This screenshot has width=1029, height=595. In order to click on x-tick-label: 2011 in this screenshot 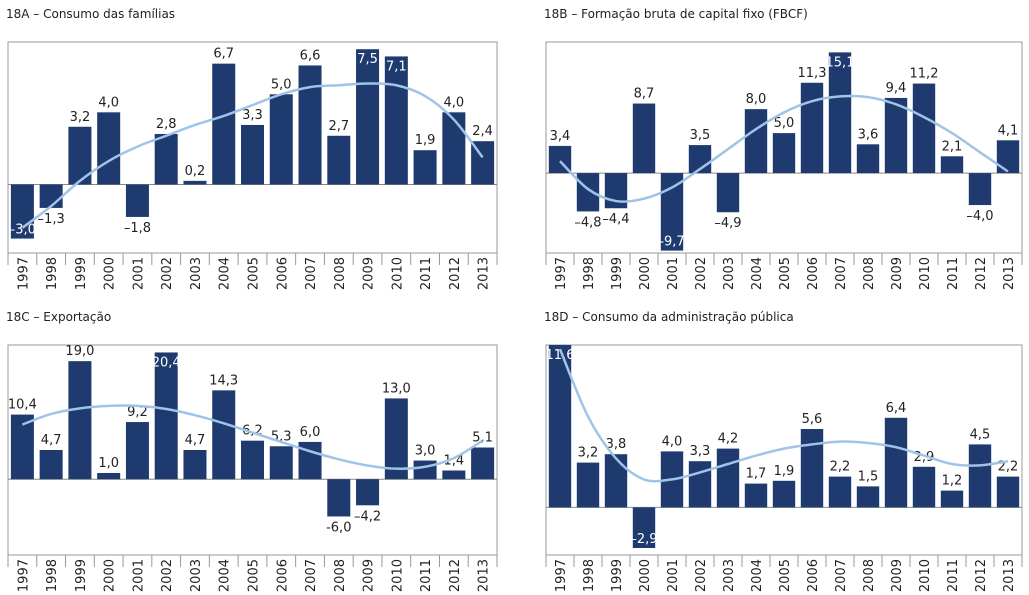, I will do `click(953, 575)`.